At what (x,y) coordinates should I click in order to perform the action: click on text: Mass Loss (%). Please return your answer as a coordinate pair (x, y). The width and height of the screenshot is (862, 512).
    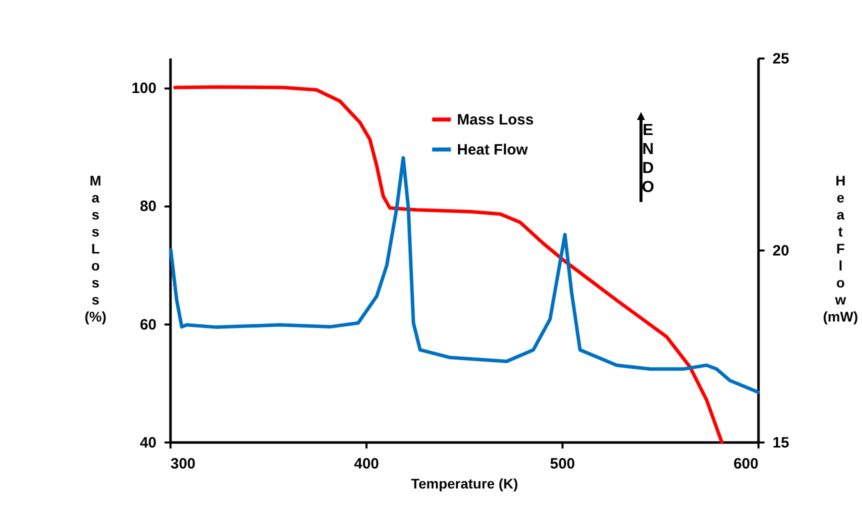
    Looking at the image, I should click on (95, 248).